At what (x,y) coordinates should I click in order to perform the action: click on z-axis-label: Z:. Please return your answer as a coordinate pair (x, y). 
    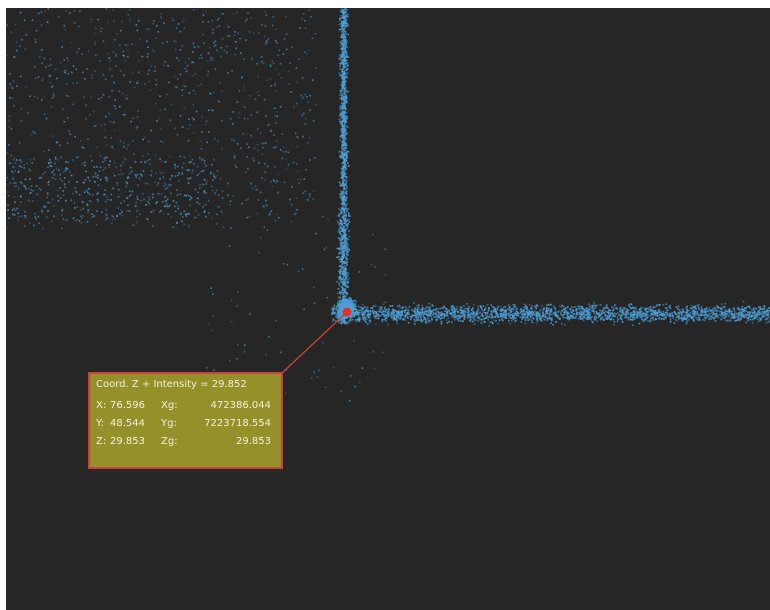
    Looking at the image, I should click on (101, 441).